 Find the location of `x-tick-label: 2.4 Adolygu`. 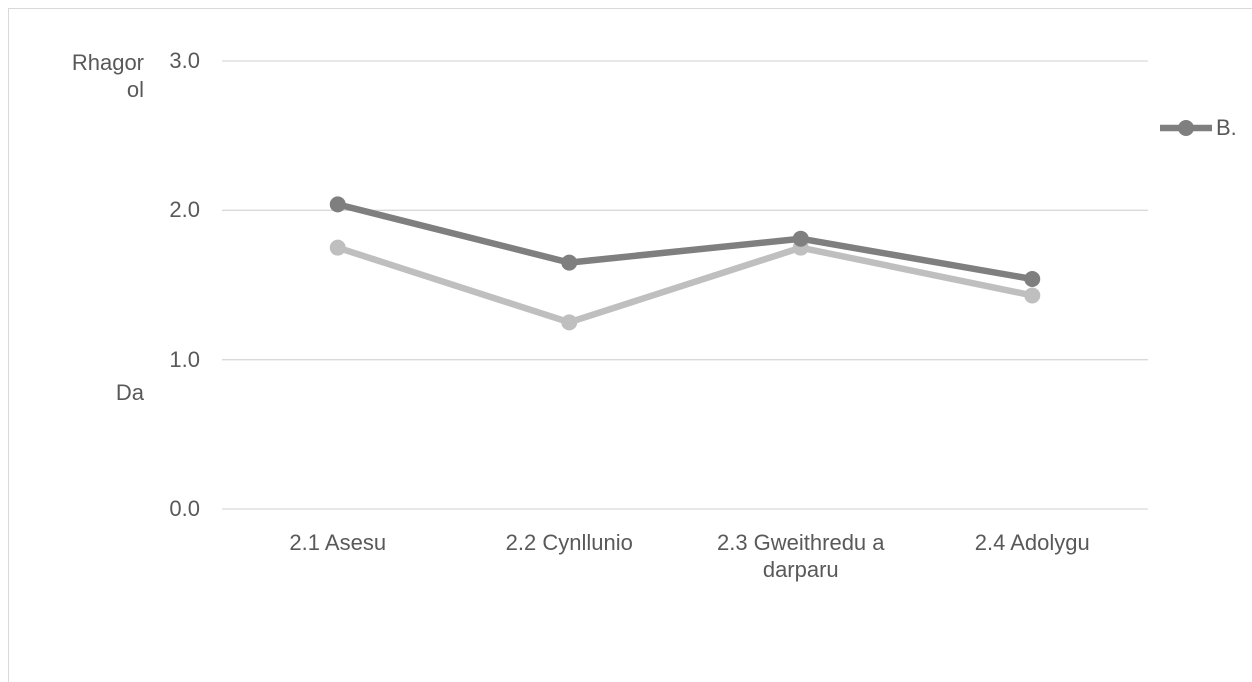

x-tick-label: 2.4 Adolygu is located at coordinates (1032, 542).